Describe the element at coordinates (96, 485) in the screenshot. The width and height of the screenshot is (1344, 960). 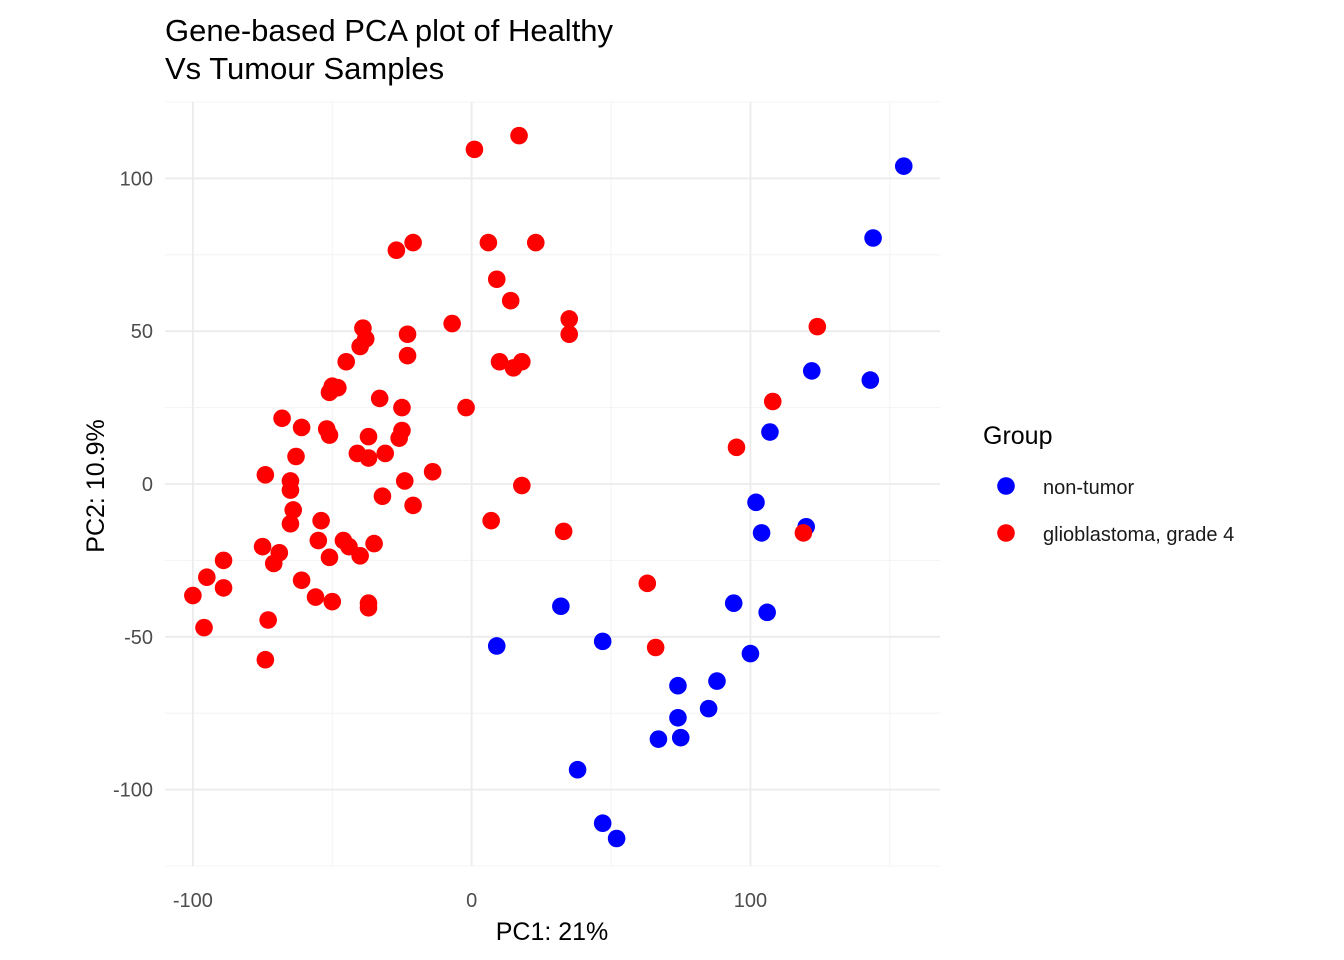
I see `y-axis-title: PC2: 10.9%` at that location.